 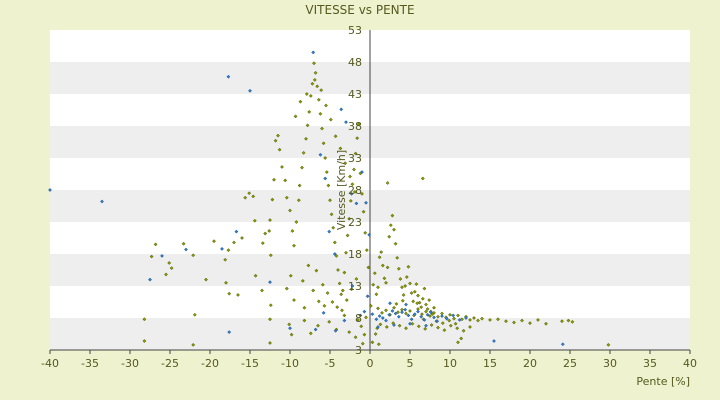 What do you see at coordinates (490, 363) in the screenshot?
I see `x-tick-label: 15` at bounding box center [490, 363].